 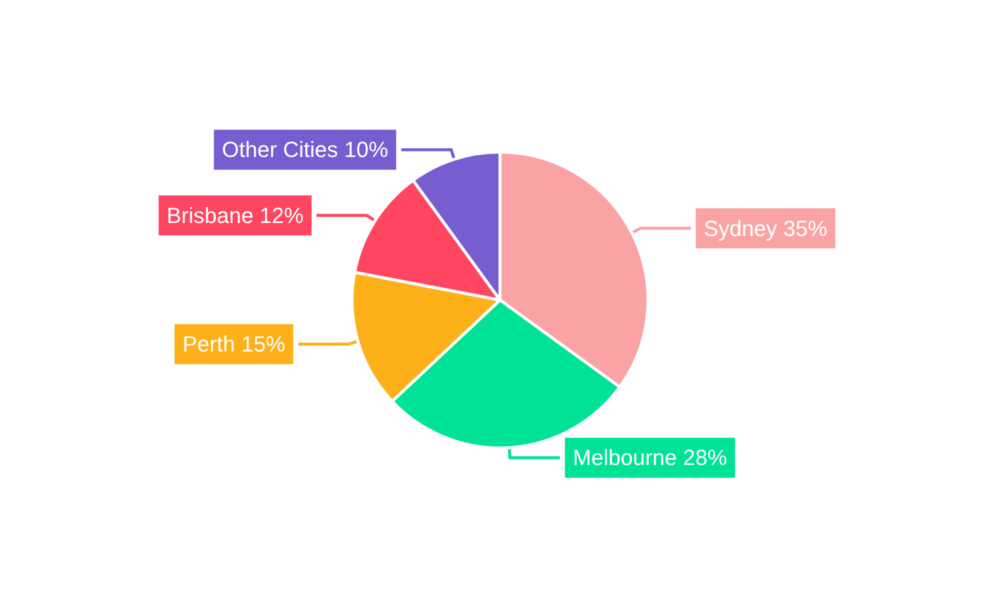 I want to click on slice-label: Other Cities 10%, so click(x=305, y=149).